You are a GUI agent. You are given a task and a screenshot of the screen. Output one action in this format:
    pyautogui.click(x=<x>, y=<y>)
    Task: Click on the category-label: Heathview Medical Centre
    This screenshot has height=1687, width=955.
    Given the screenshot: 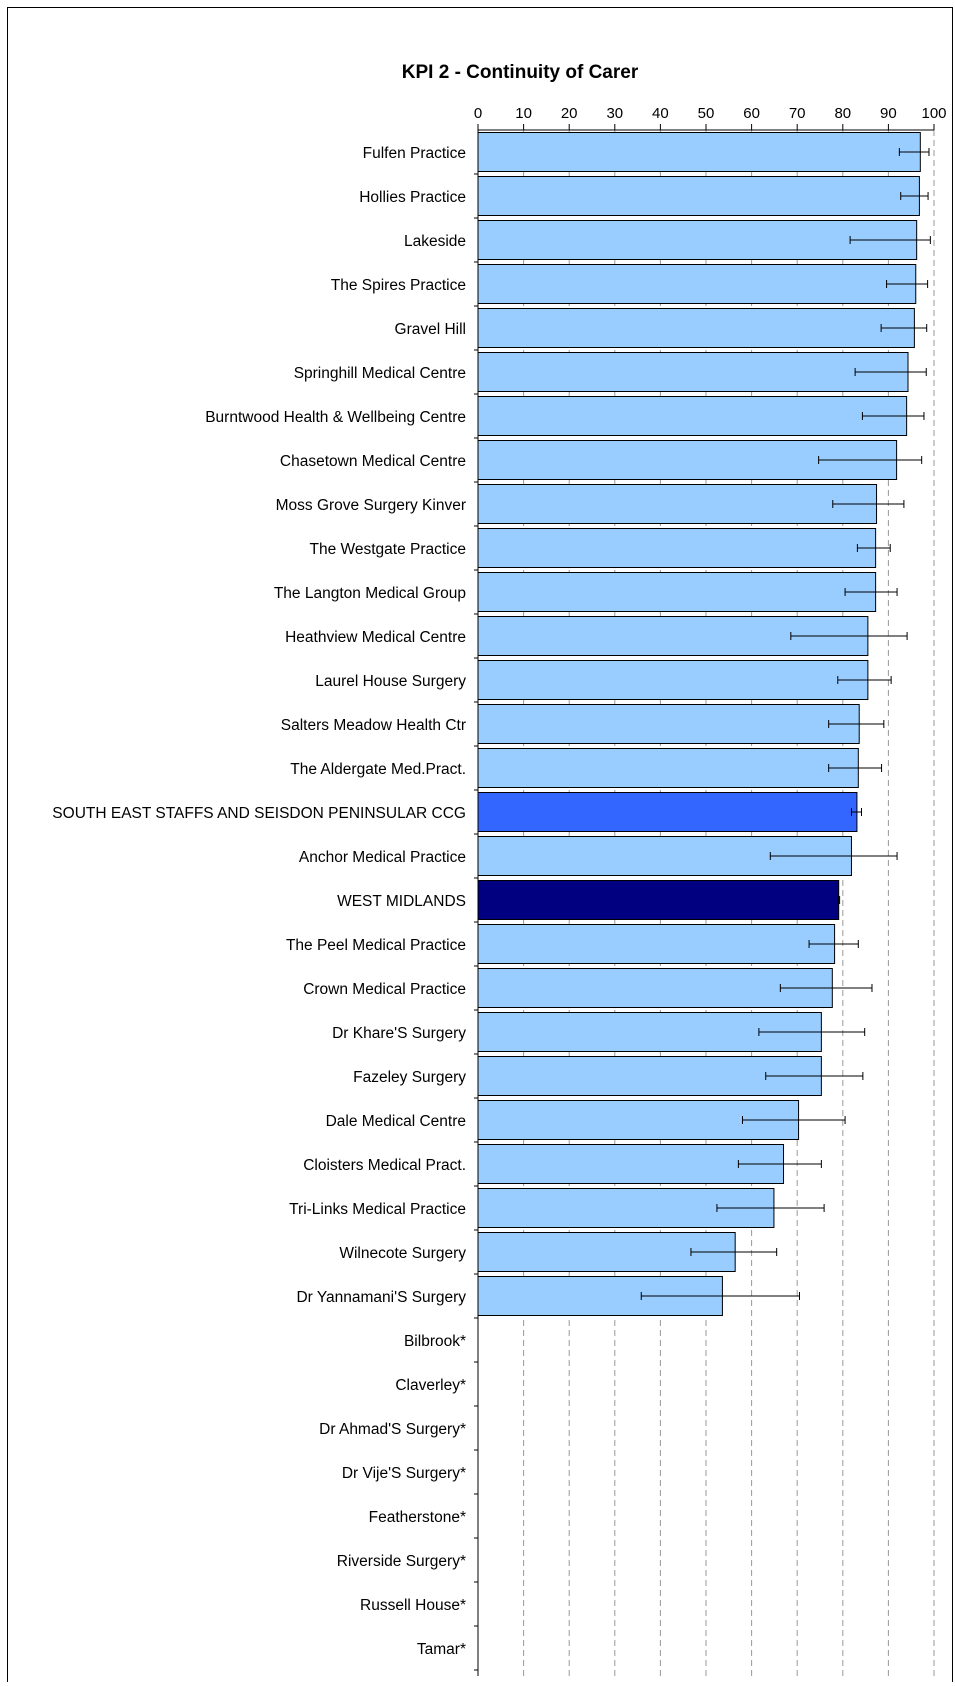 What is the action you would take?
    pyautogui.click(x=375, y=637)
    